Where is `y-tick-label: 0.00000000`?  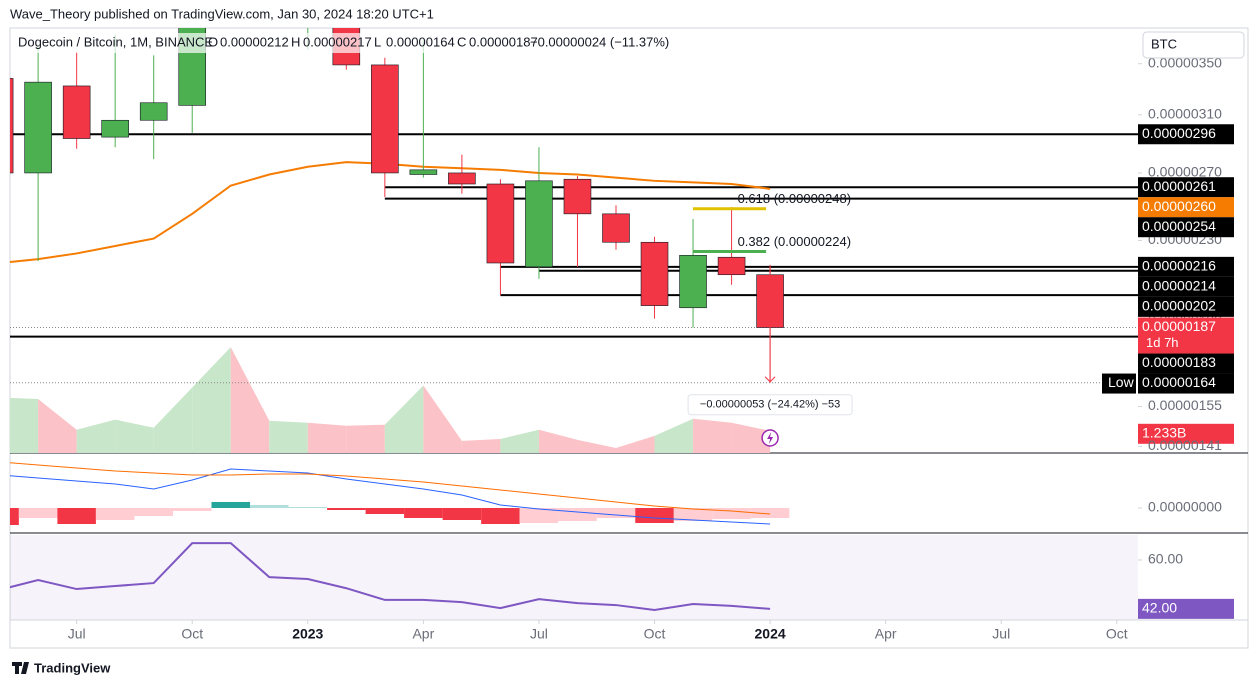 y-tick-label: 0.00000000 is located at coordinates (1185, 507).